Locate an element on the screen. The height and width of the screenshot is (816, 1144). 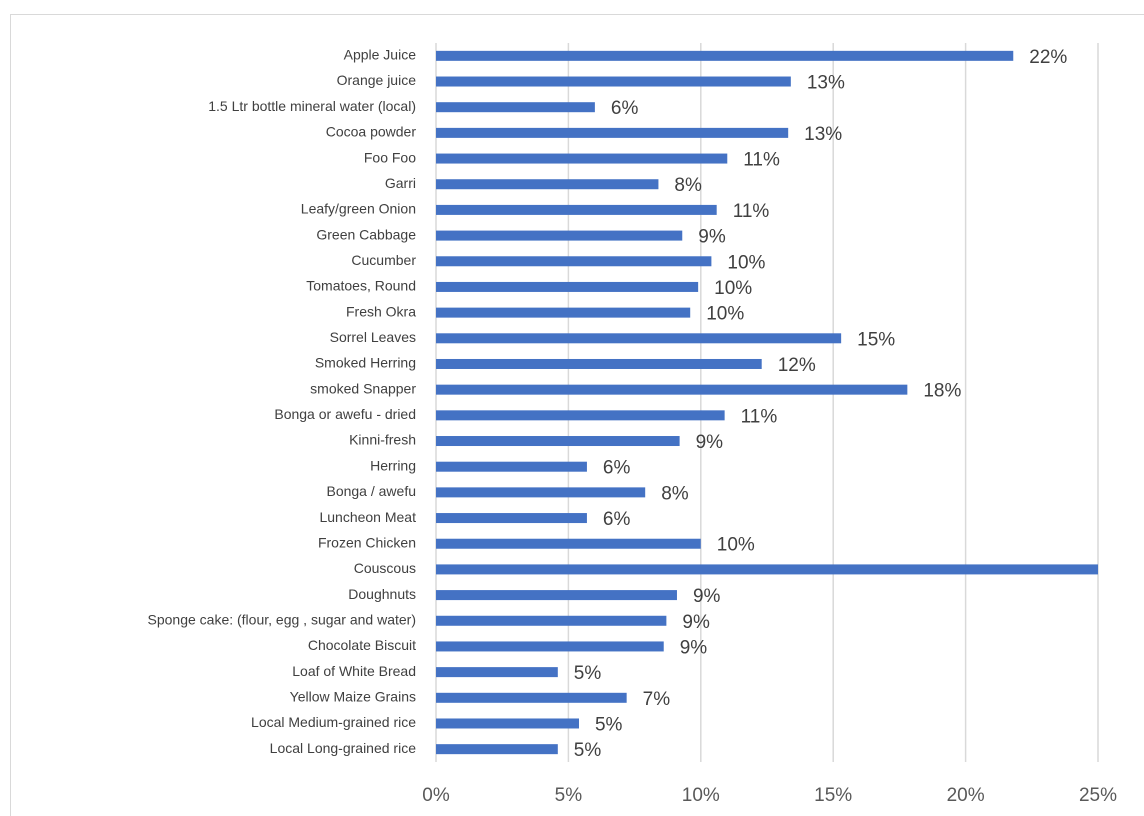
y-tick-label: Kinni-fresh is located at coordinates (382, 440).